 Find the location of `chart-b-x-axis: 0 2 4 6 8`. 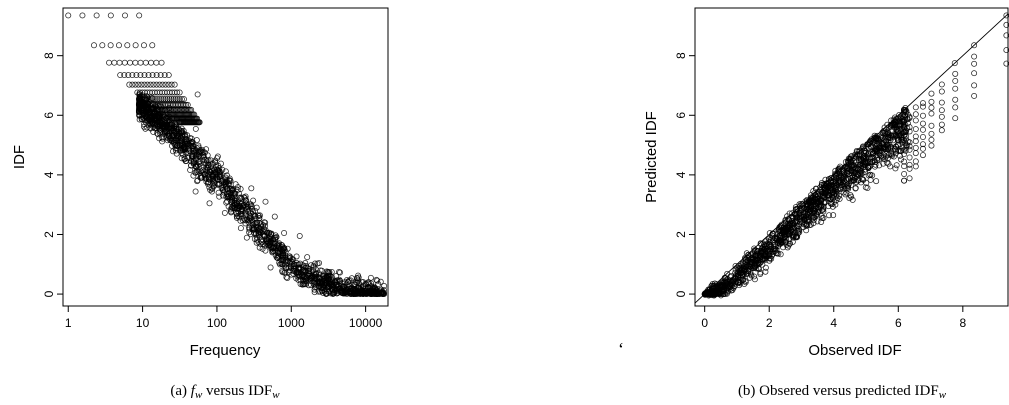

chart-b-x-axis: 0 2 4 6 8 is located at coordinates (833, 318).